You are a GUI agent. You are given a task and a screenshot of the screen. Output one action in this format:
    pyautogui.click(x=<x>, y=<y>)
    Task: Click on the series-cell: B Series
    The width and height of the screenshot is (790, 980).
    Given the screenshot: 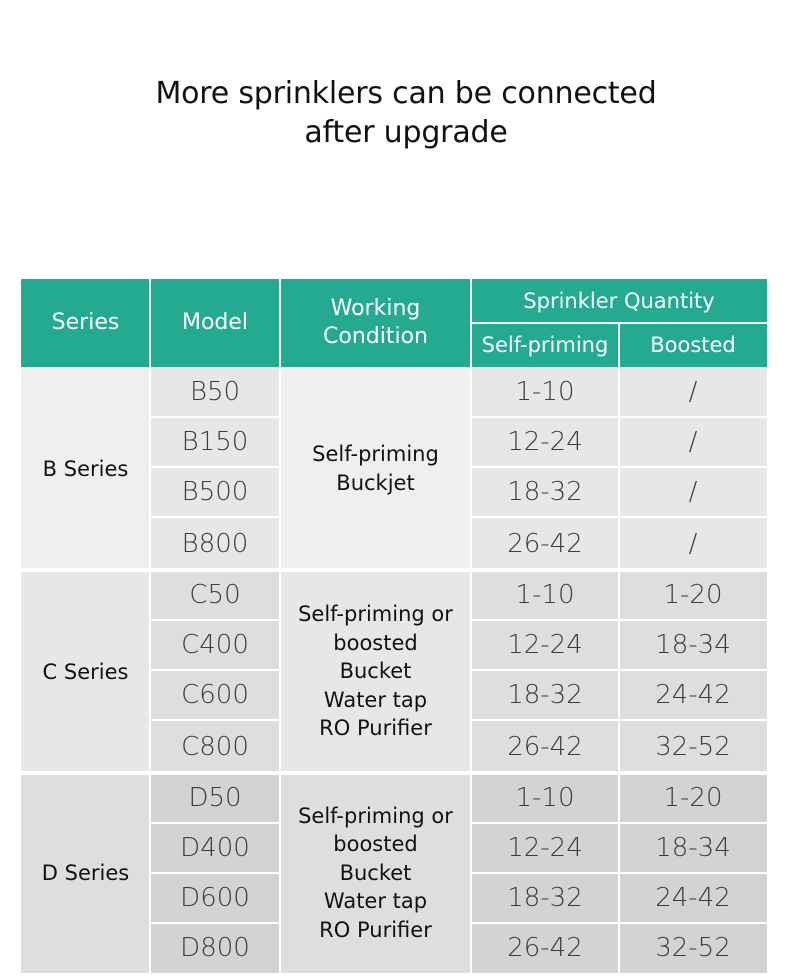 What is the action you would take?
    pyautogui.click(x=85, y=468)
    